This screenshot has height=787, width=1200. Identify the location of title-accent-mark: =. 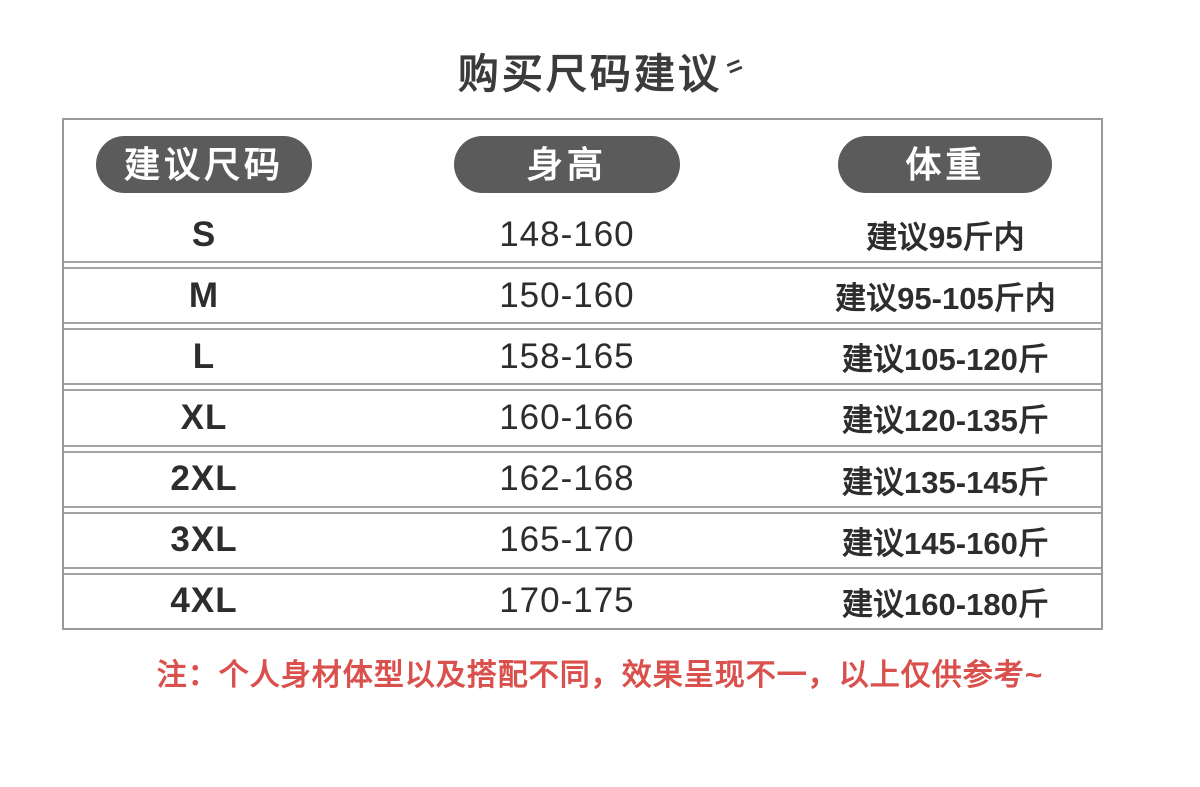
(734, 66).